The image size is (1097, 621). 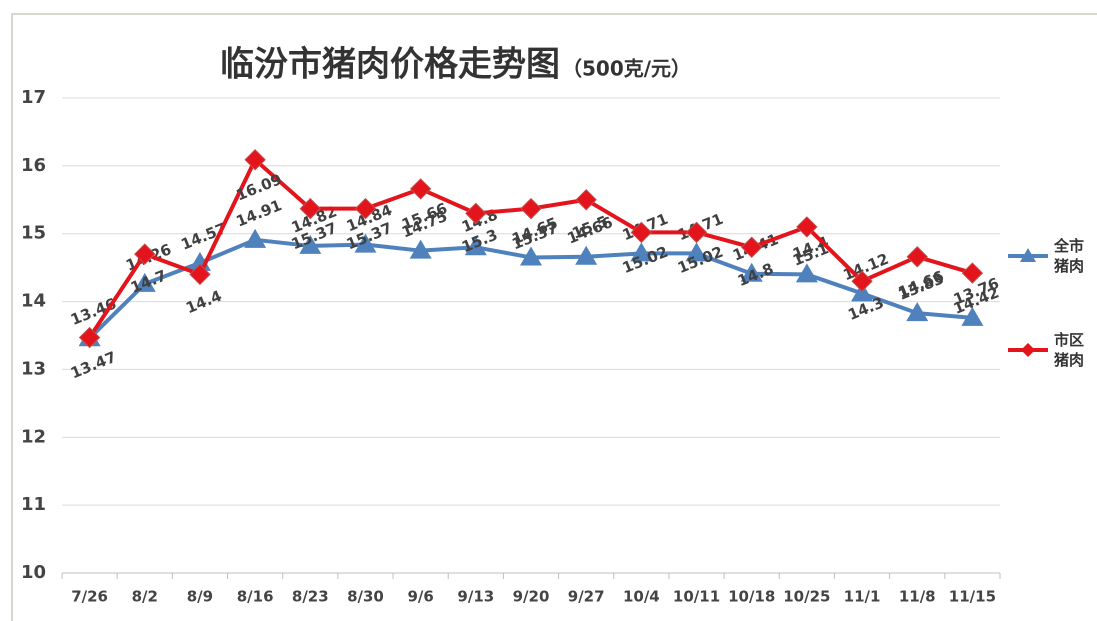 I want to click on x-tick-label: 11/8, so click(x=917, y=597).